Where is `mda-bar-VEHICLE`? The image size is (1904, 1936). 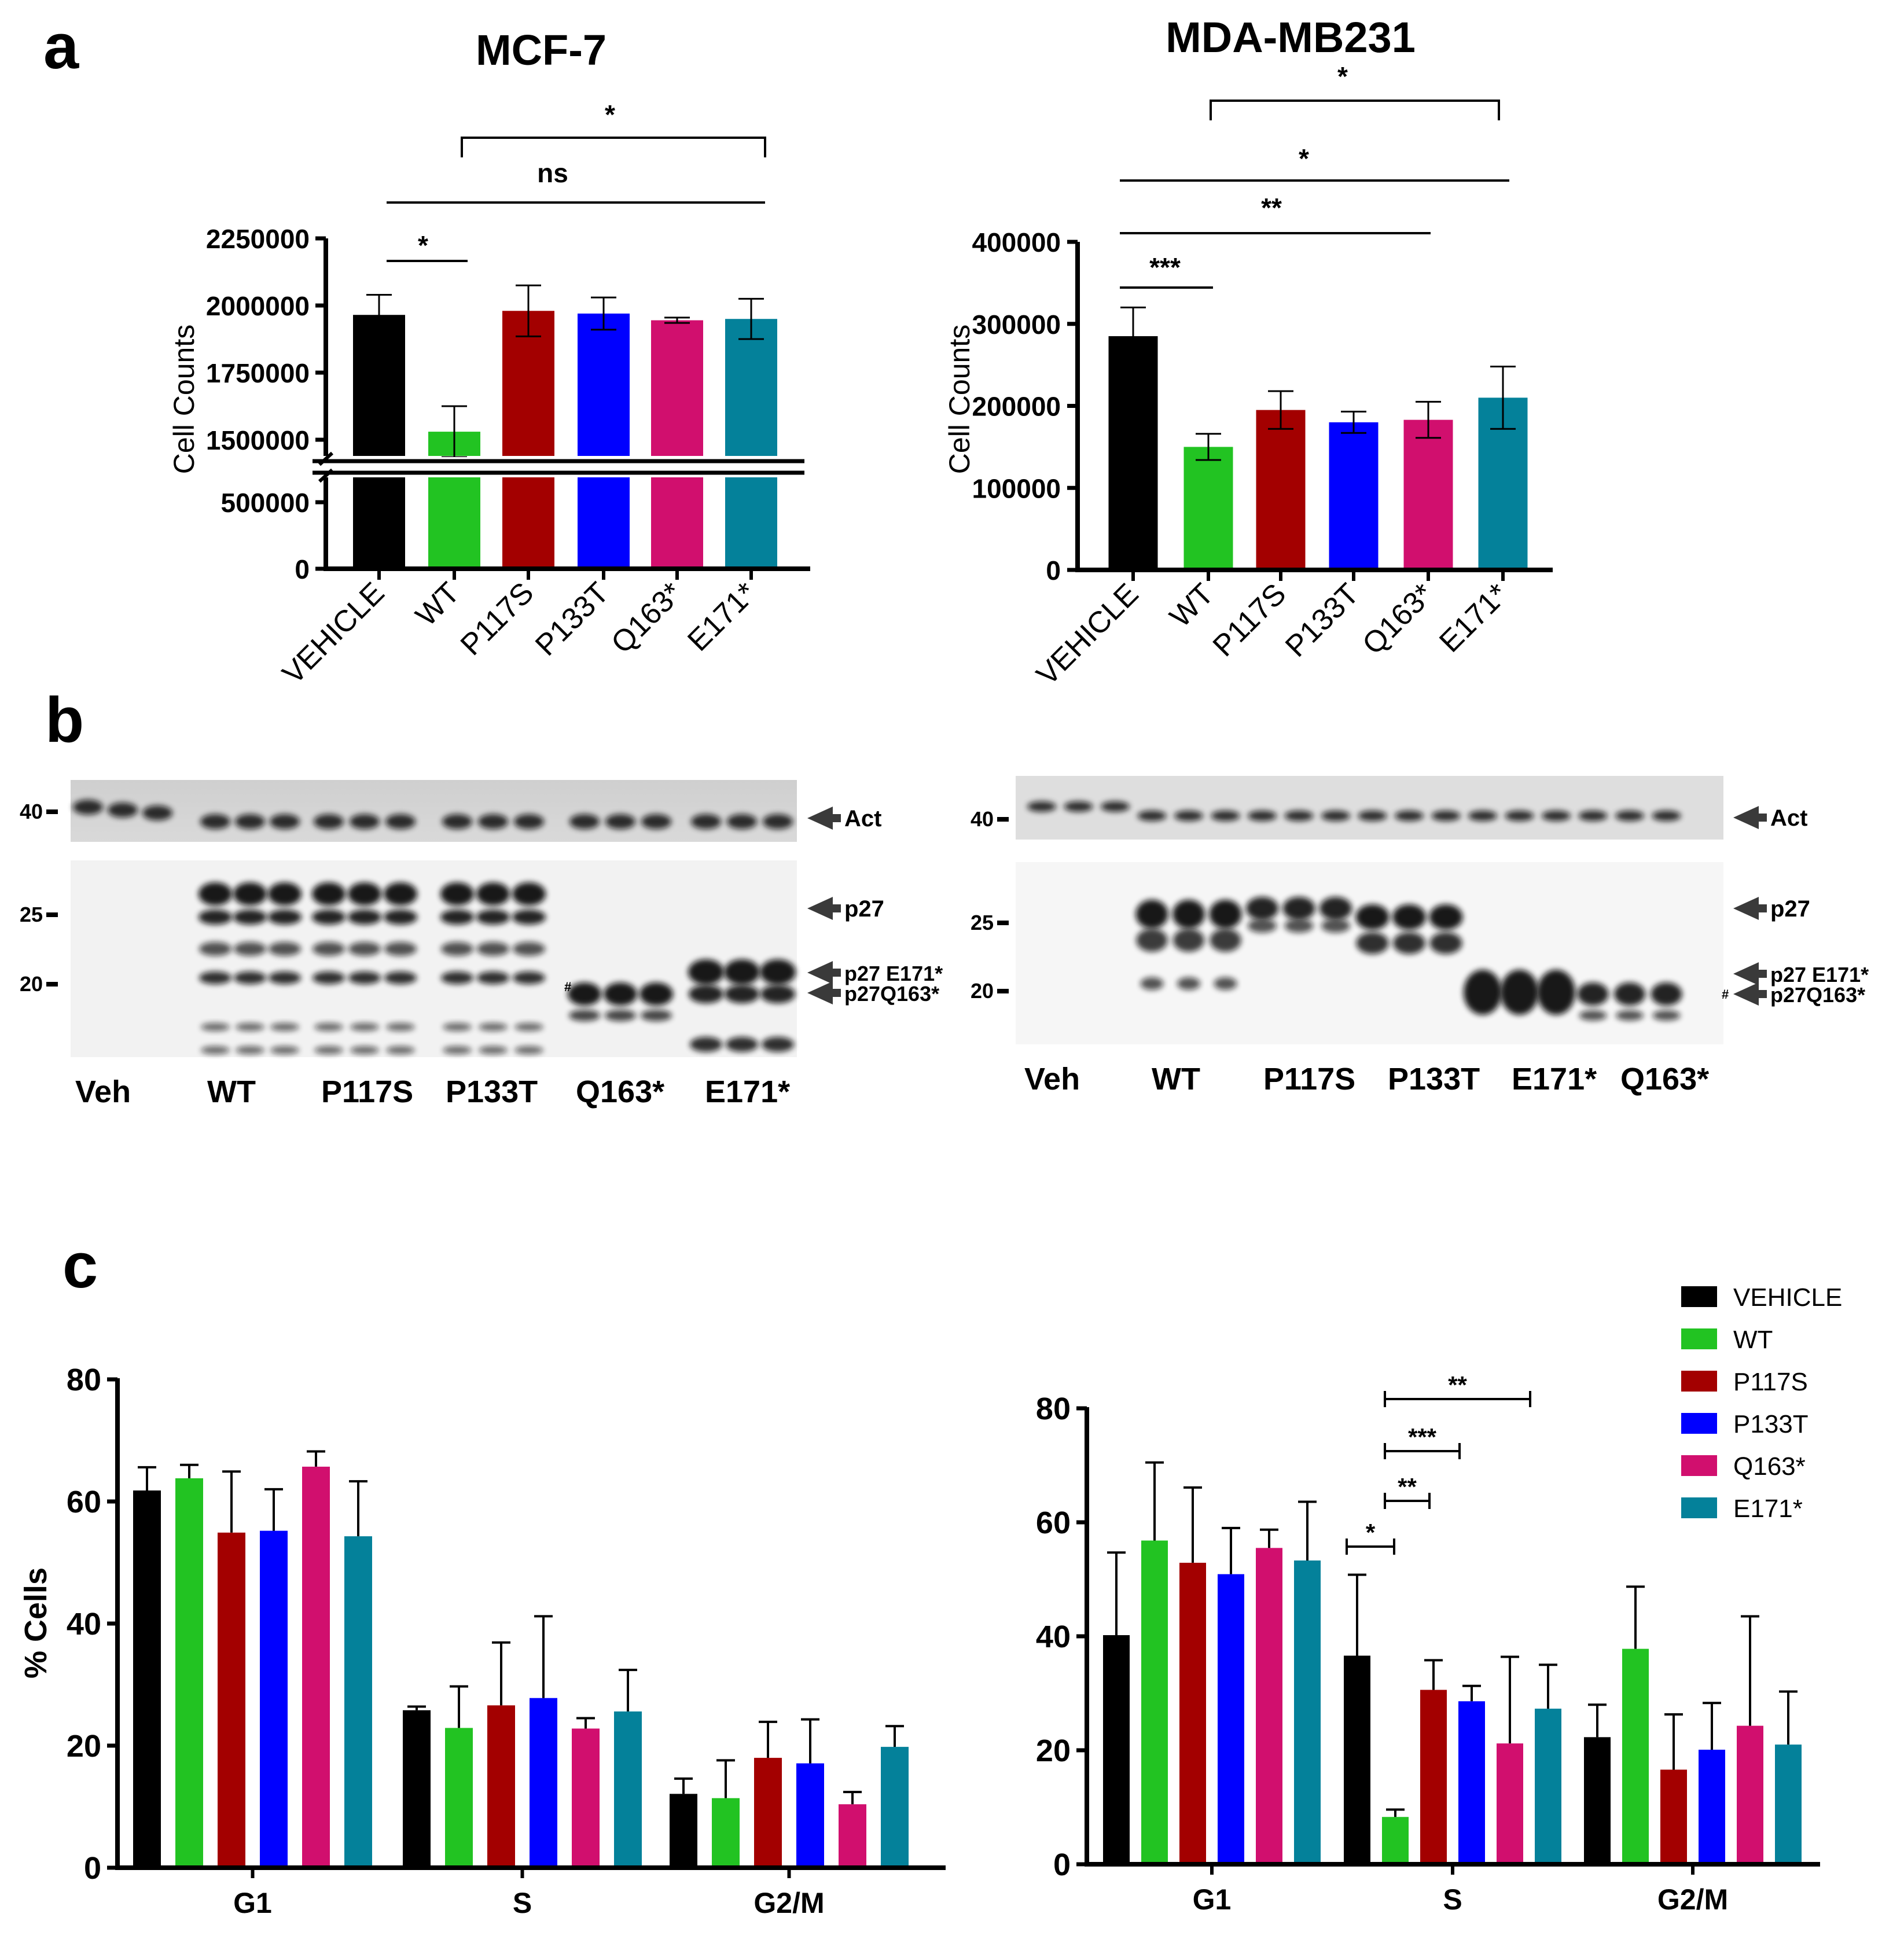
mda-bar-VEHICLE is located at coordinates (1133, 453).